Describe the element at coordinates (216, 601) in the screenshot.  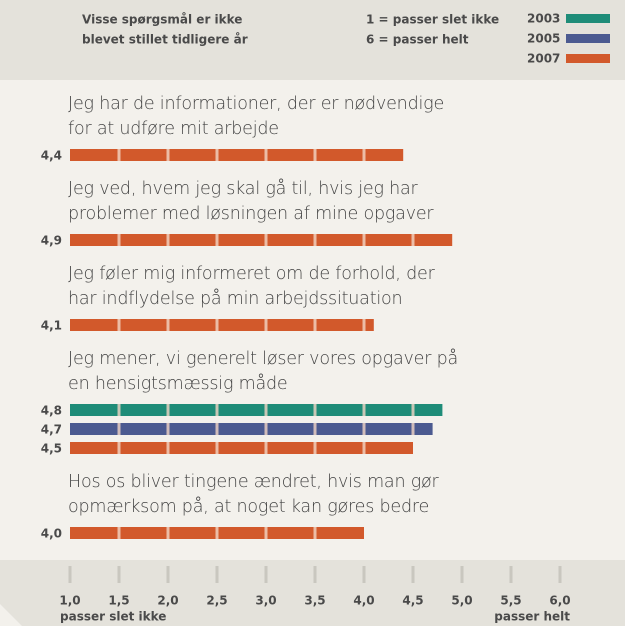
I see `x-tick-label: 2,5` at that location.